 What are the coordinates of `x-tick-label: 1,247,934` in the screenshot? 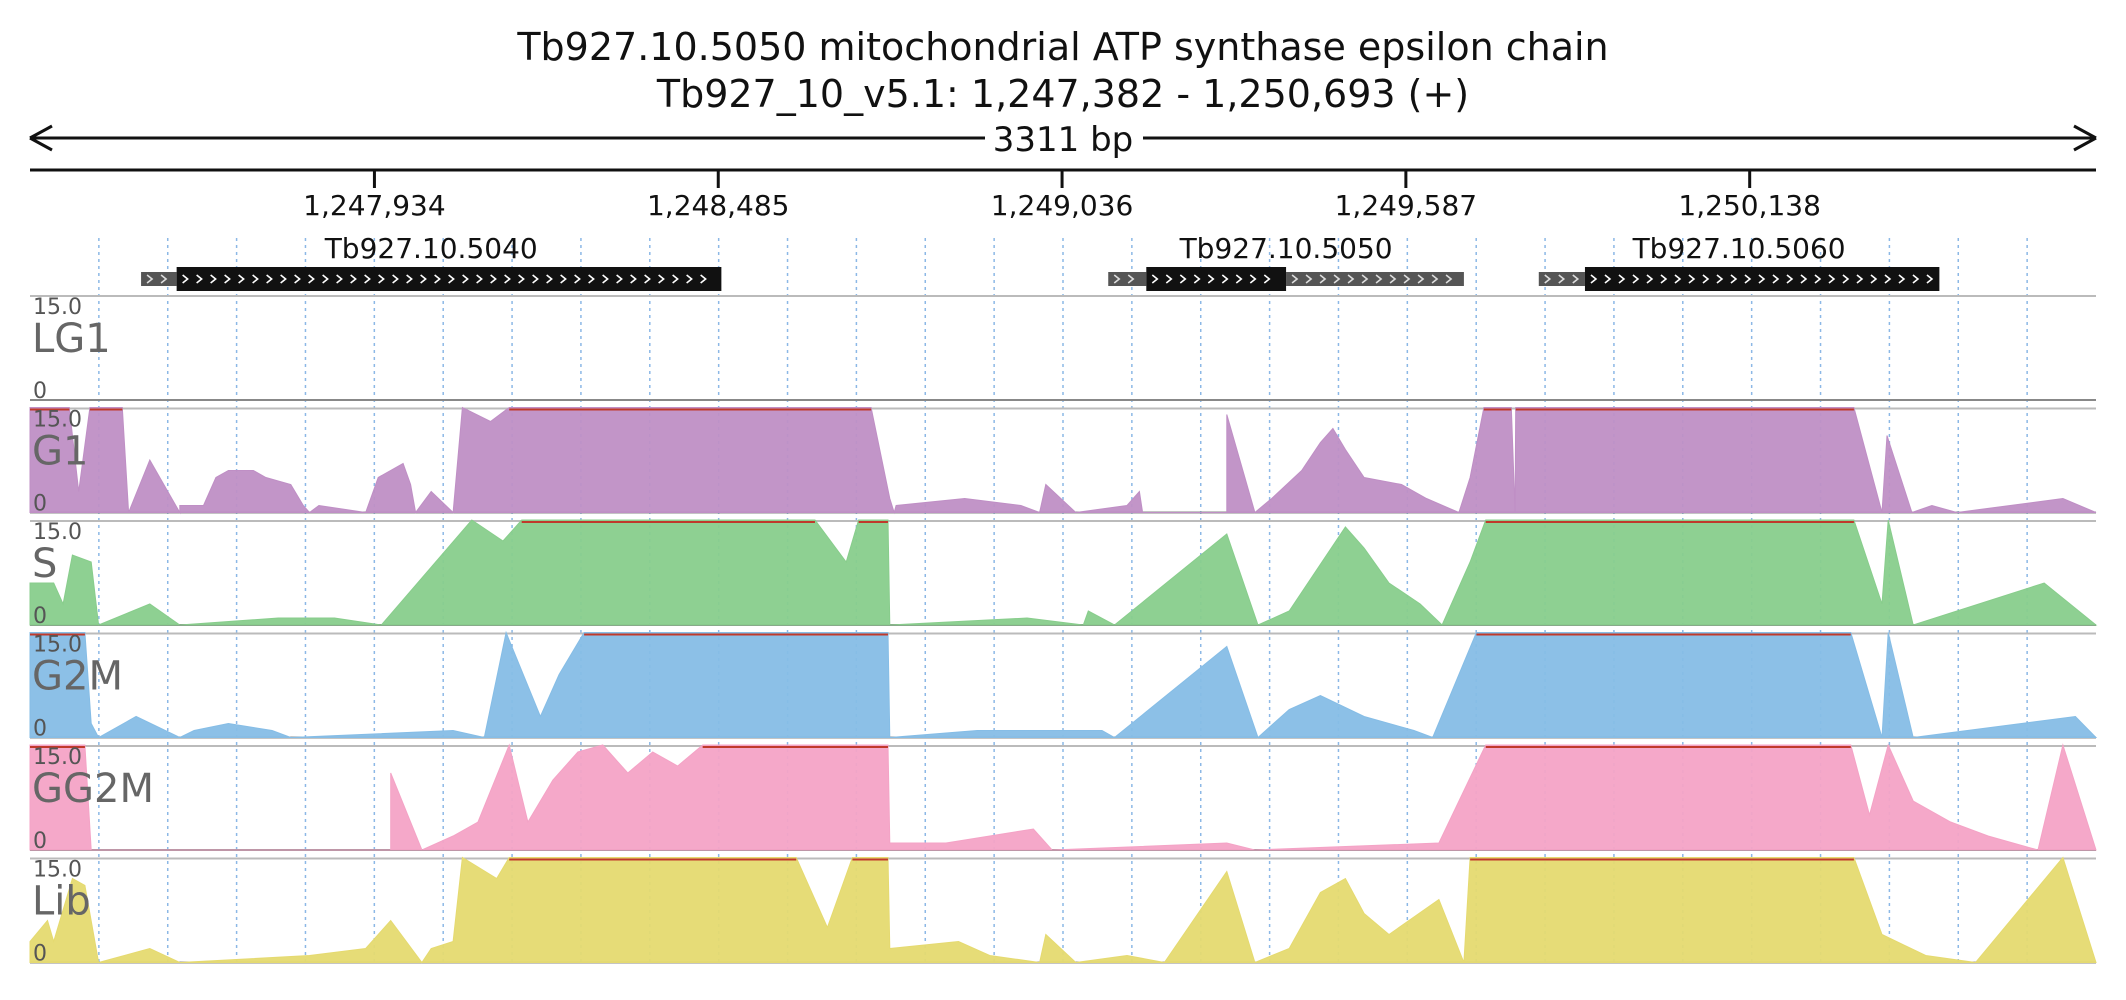 It's located at (374, 205).